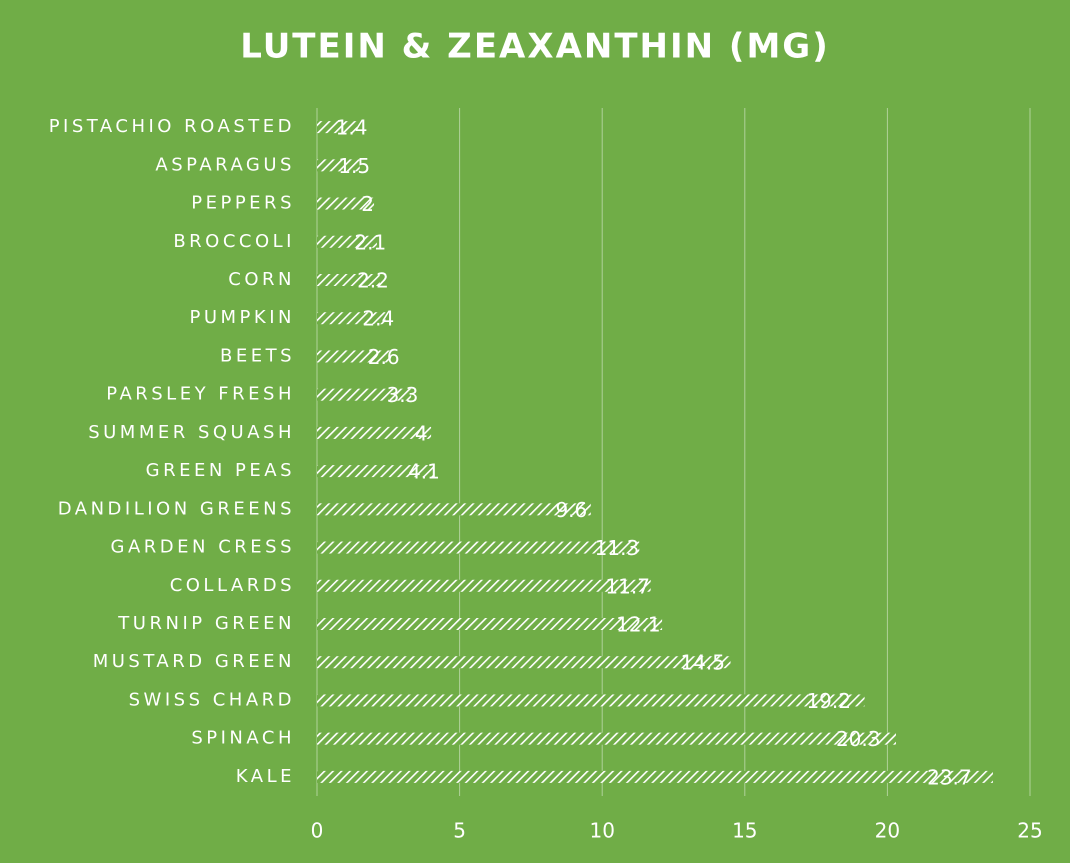  Describe the element at coordinates (421, 433) in the screenshot. I see `value-label: 4` at that location.